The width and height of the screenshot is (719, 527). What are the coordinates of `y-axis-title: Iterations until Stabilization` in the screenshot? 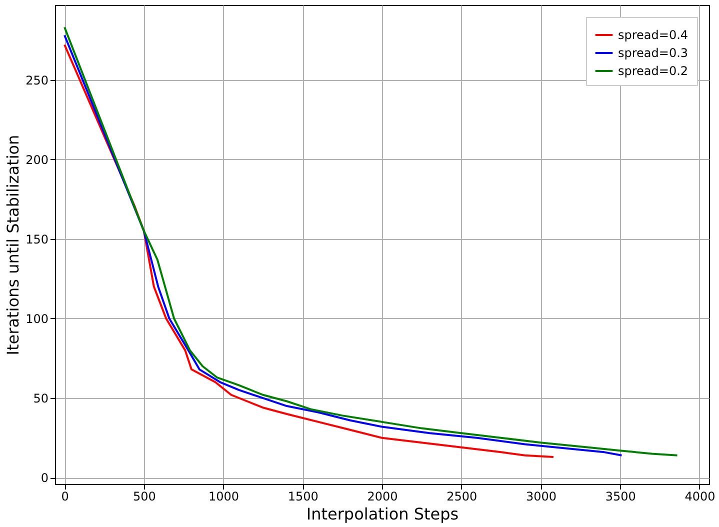 It's located at (13, 245).